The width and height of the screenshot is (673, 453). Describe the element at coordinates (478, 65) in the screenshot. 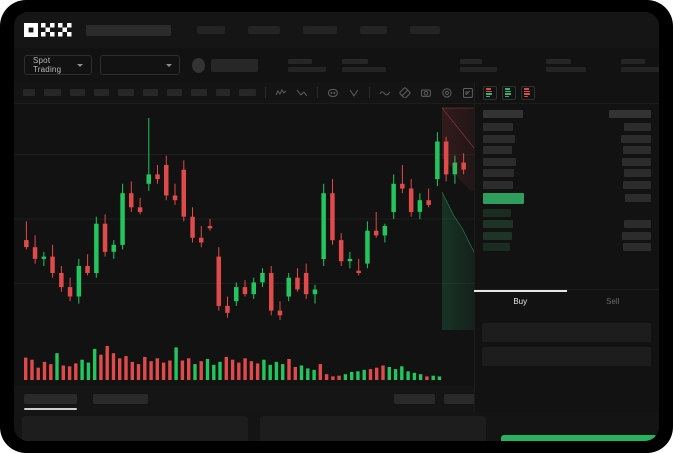

I see `stat-high-24h` at that location.